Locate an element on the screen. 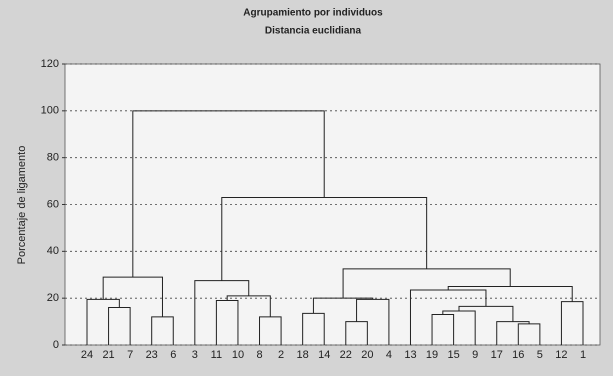 The image size is (613, 376). leaf-label: 22 is located at coordinates (346, 355).